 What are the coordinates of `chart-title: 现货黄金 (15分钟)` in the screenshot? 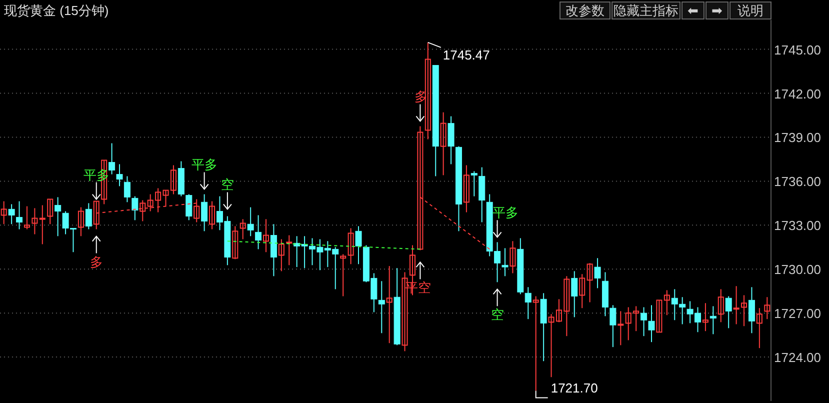 It's located at (56, 10).